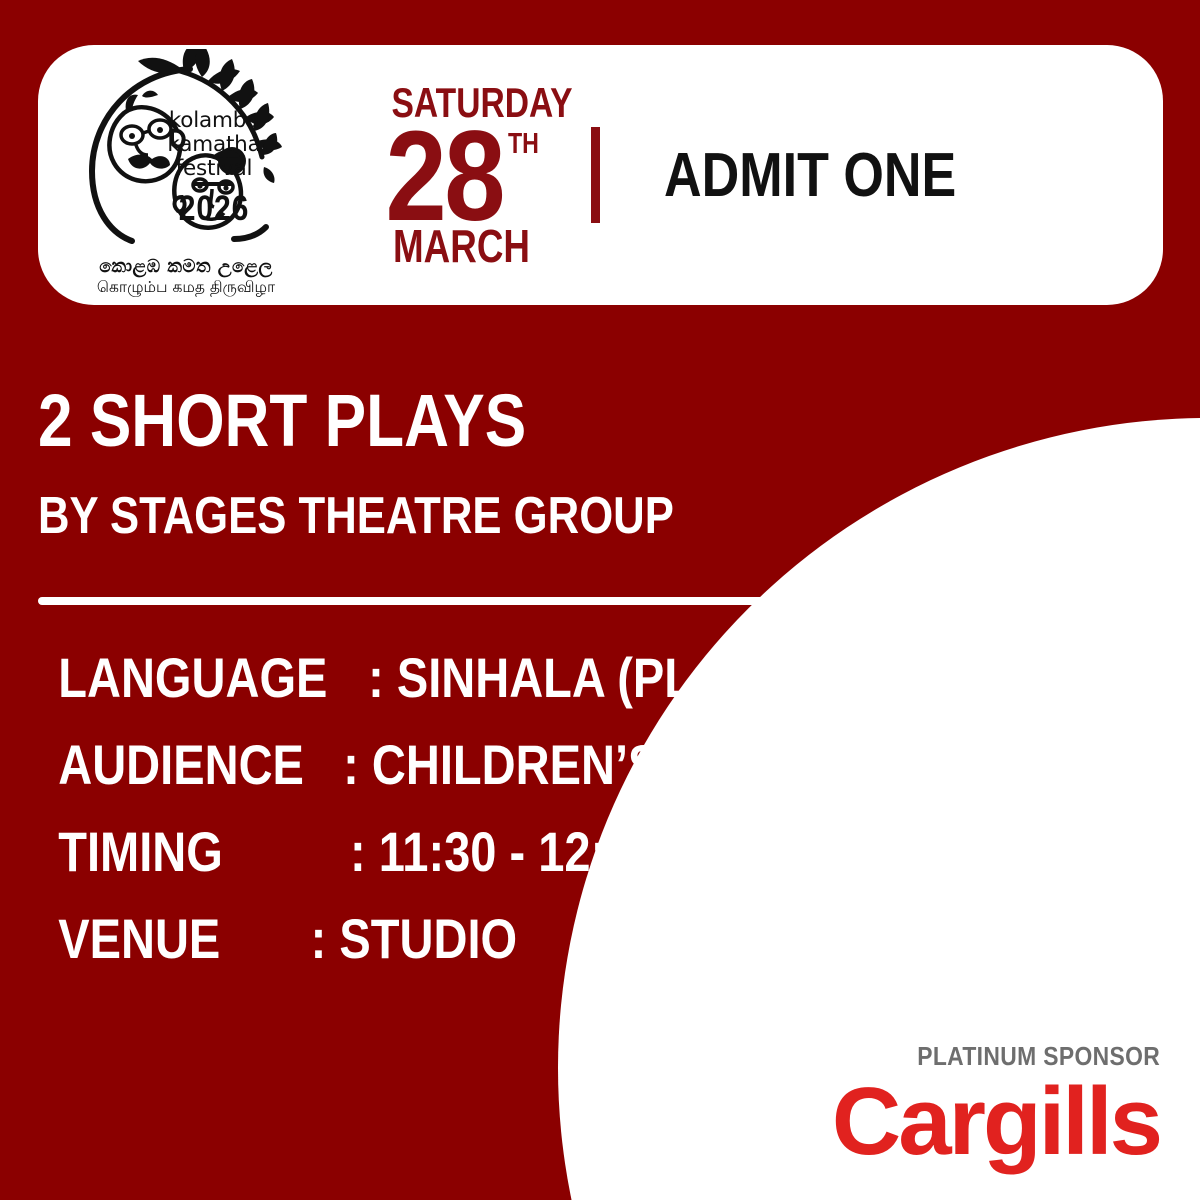  Describe the element at coordinates (445, 176) in the screenshot. I see `date-day-number: 28` at that location.